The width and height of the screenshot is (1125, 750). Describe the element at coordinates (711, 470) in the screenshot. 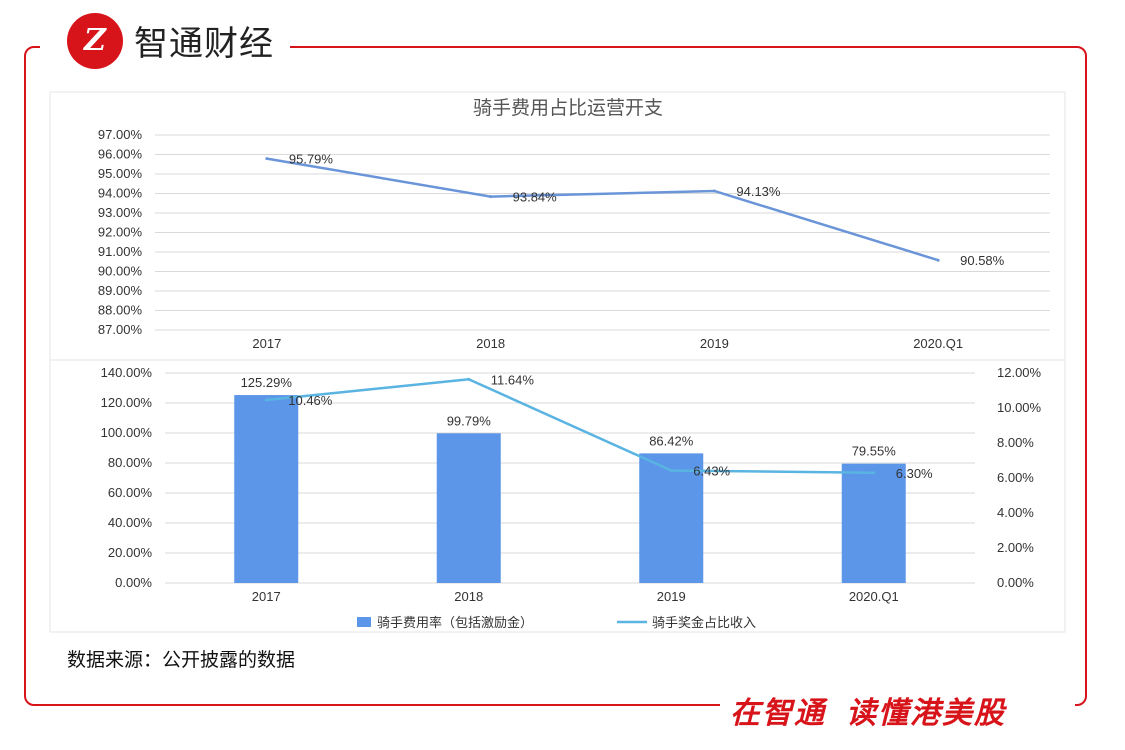

I see `line-data-label: 6.43%` at that location.